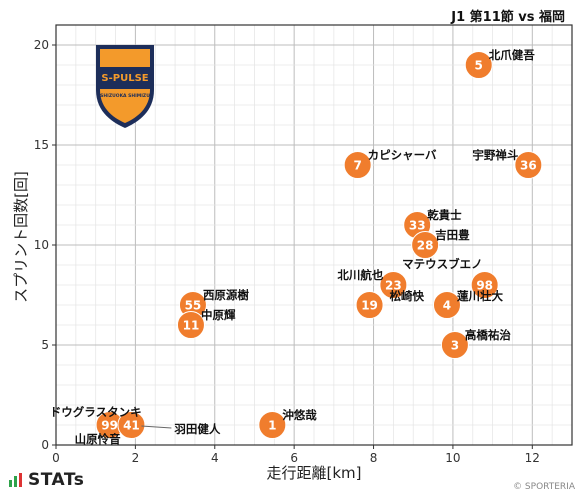 The height and width of the screenshot is (496, 583). I want to click on player-name-label: 中原輝, so click(218, 315).